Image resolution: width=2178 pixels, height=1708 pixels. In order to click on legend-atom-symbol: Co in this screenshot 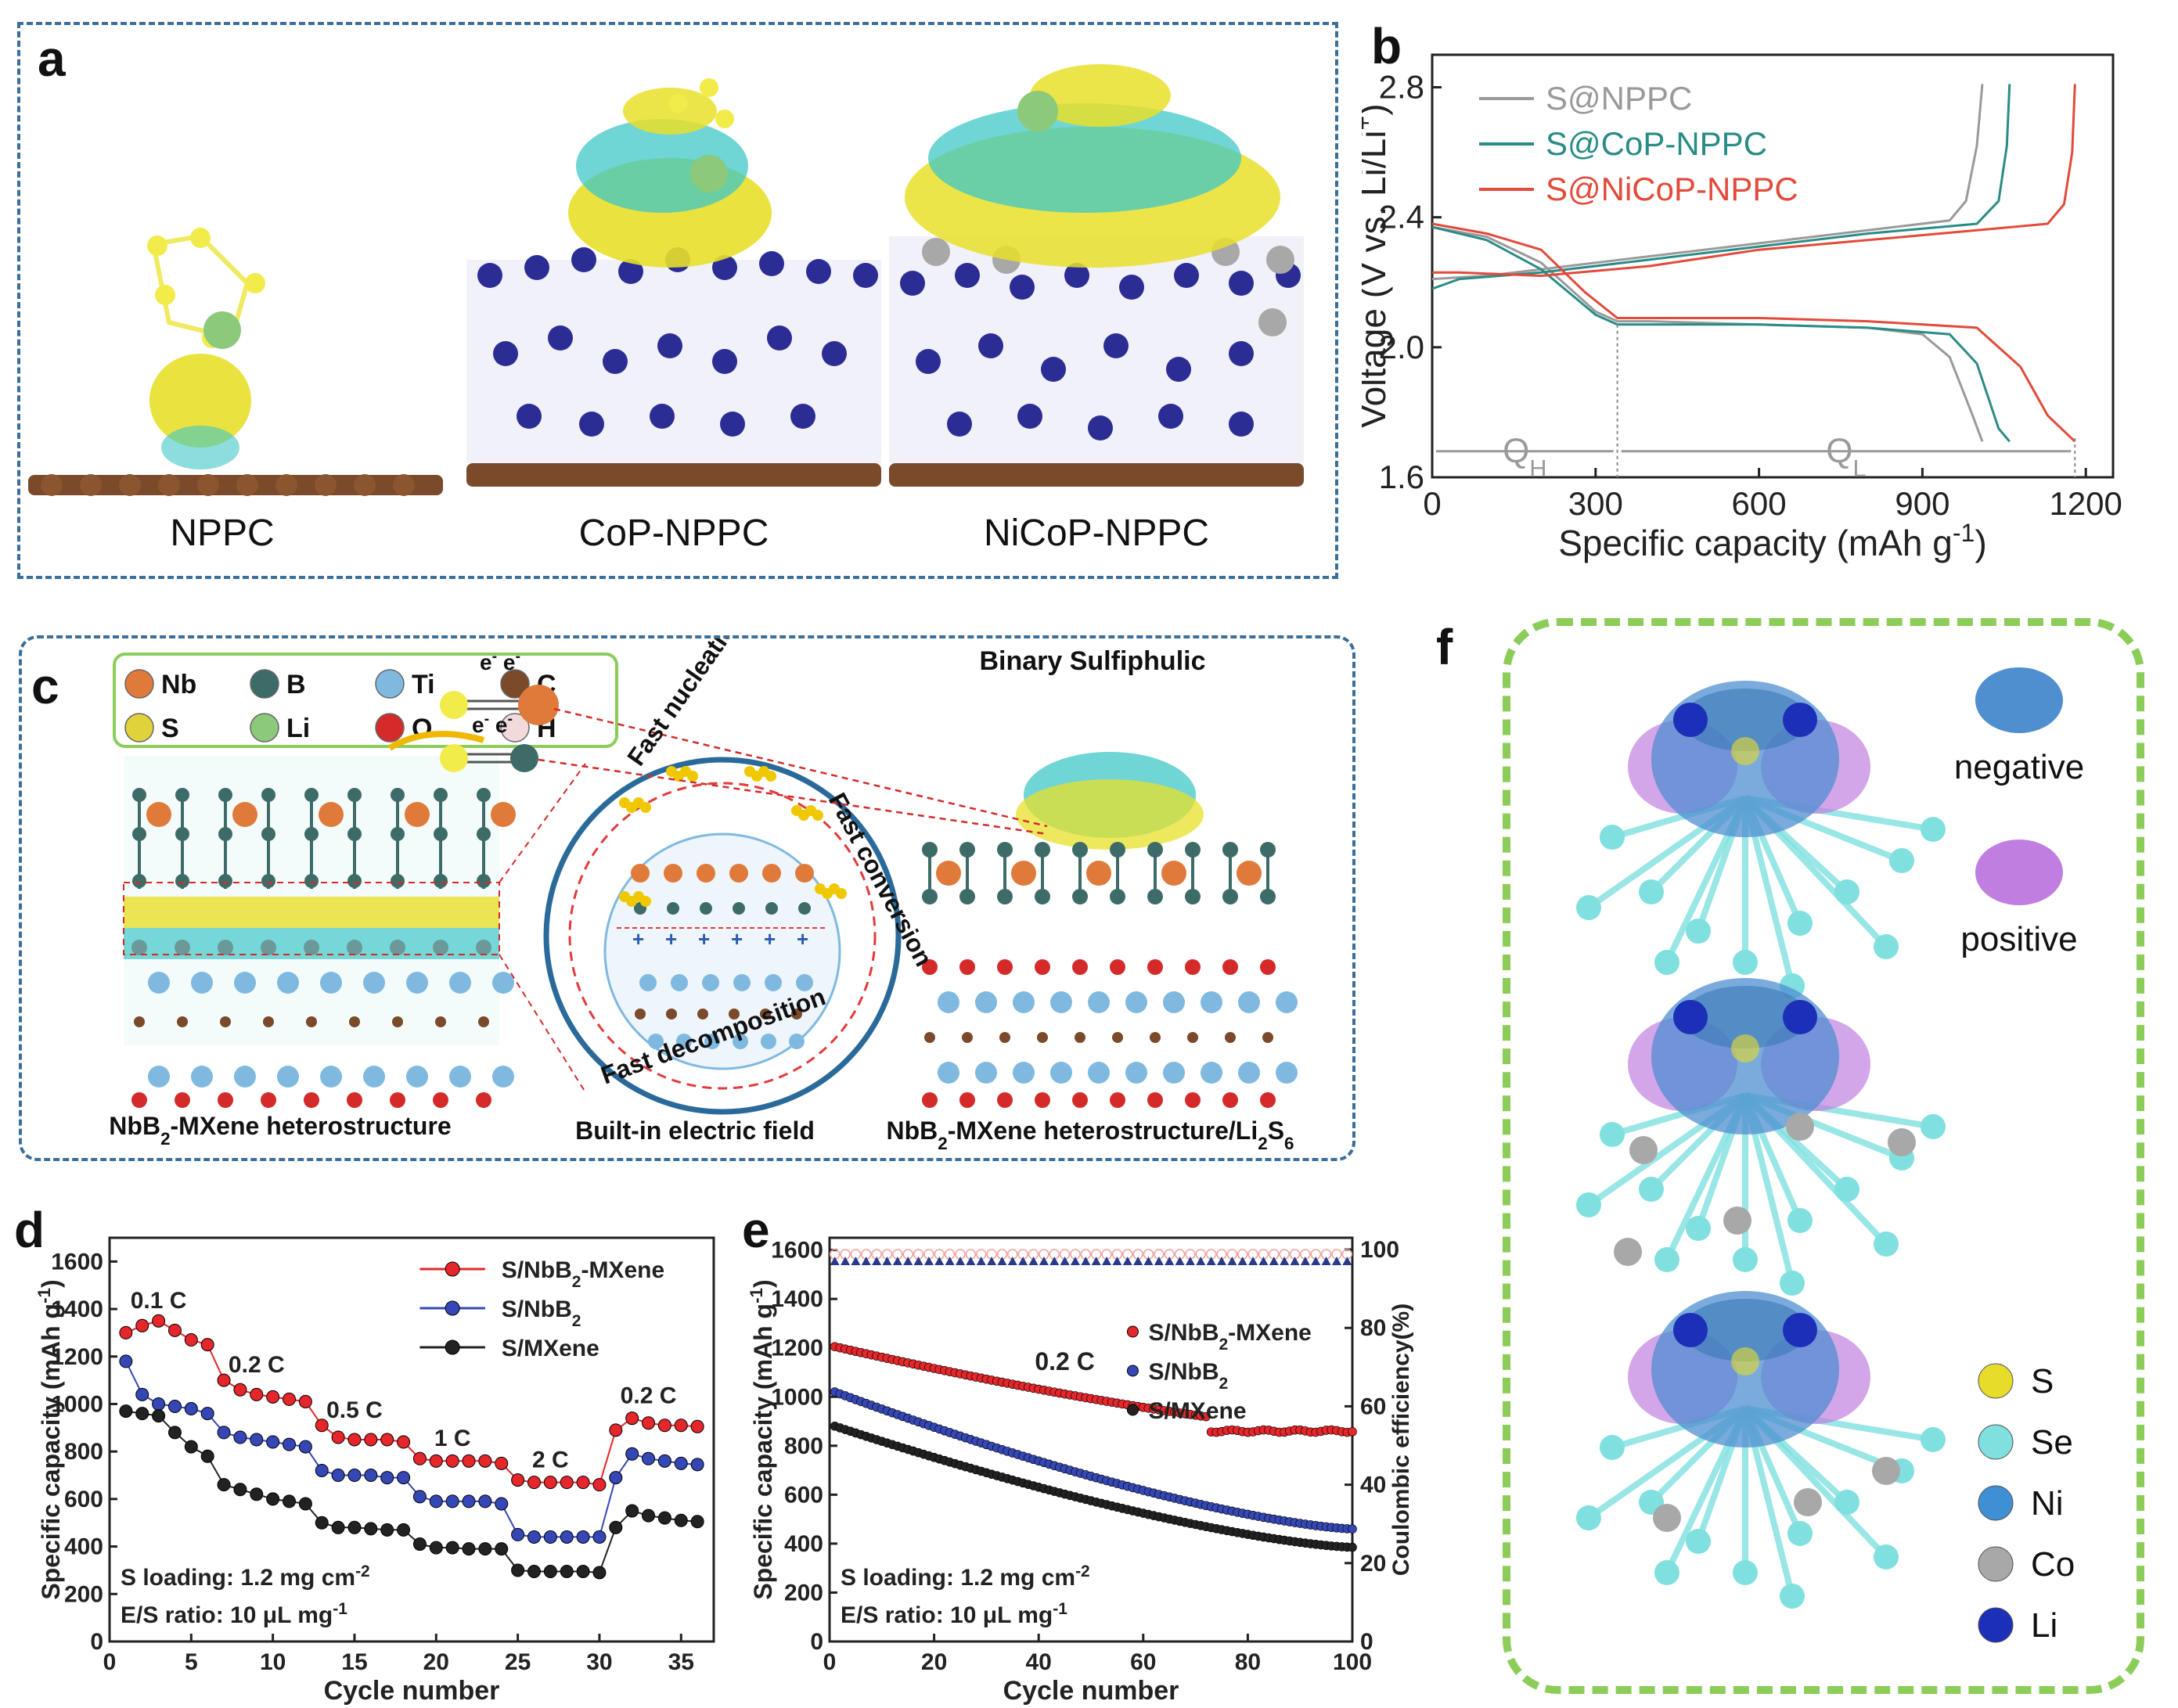, I will do `click(2053, 1565)`.